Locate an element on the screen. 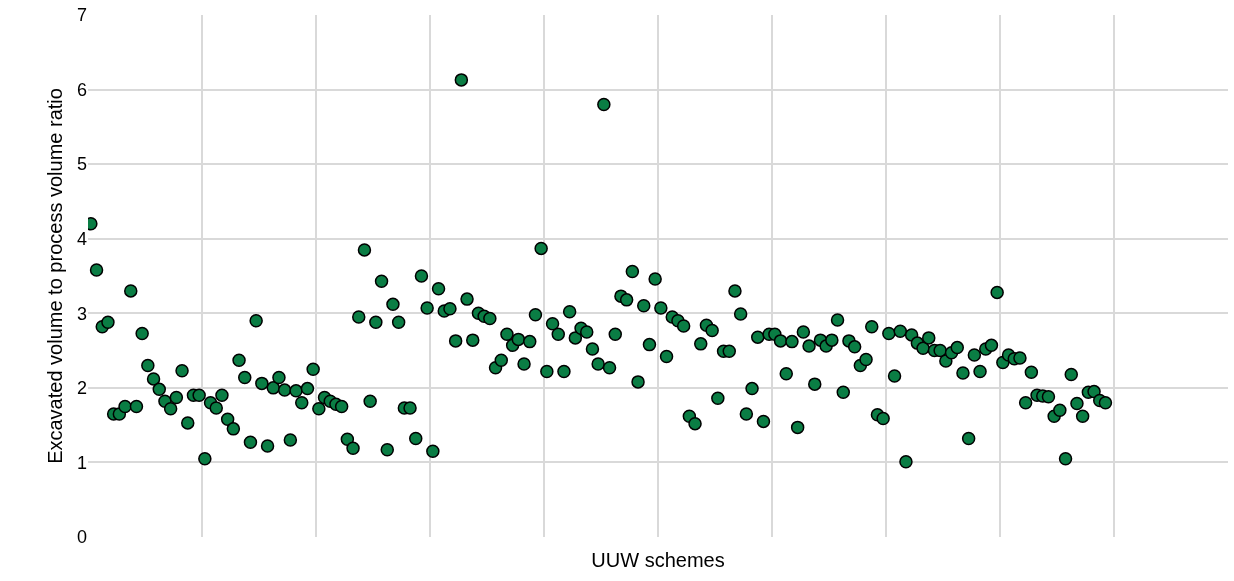 Image resolution: width=1234 pixels, height=581 pixels. y-tick-label: 7 is located at coordinates (81, 15).